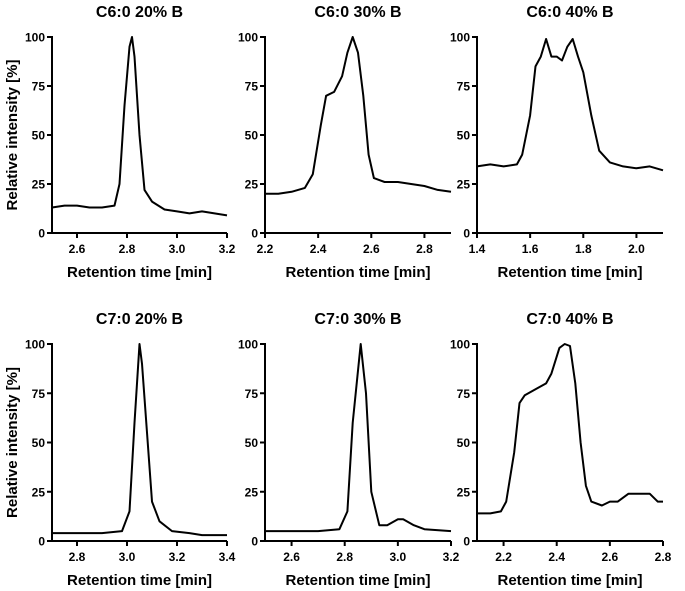 The width and height of the screenshot is (685, 591). What do you see at coordinates (139, 319) in the screenshot?
I see `panel-title: C7:0 20% B` at bounding box center [139, 319].